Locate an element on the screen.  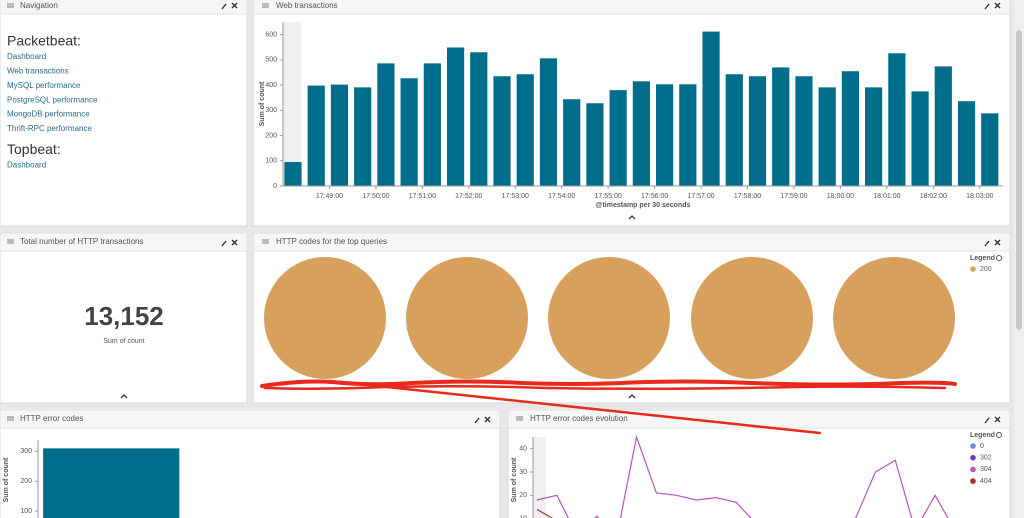
partial-bucket is located at coordinates (292, 104).